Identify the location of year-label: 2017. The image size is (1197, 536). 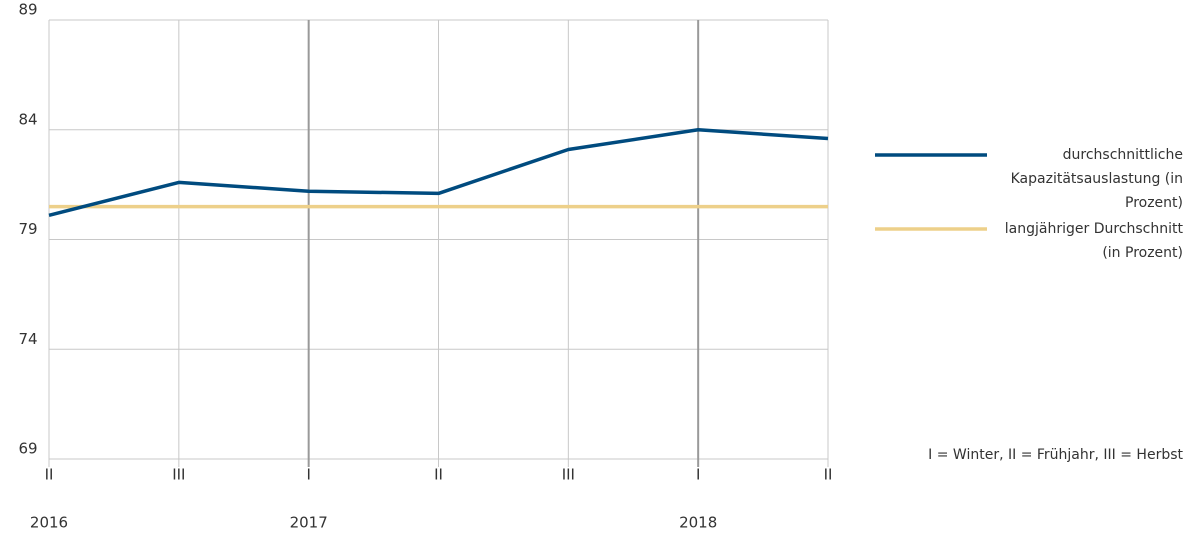
(309, 523).